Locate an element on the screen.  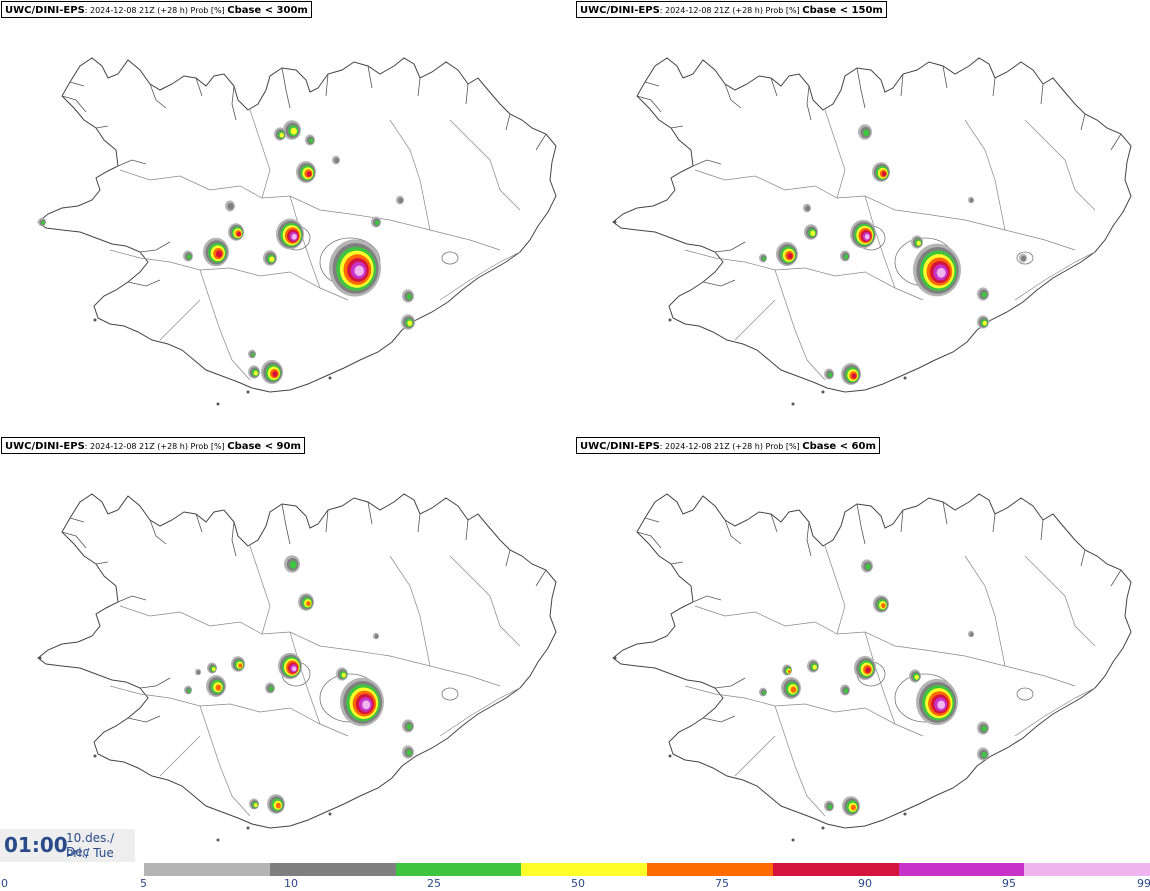
legend-tick-label: 95 is located at coordinates (1009, 883).